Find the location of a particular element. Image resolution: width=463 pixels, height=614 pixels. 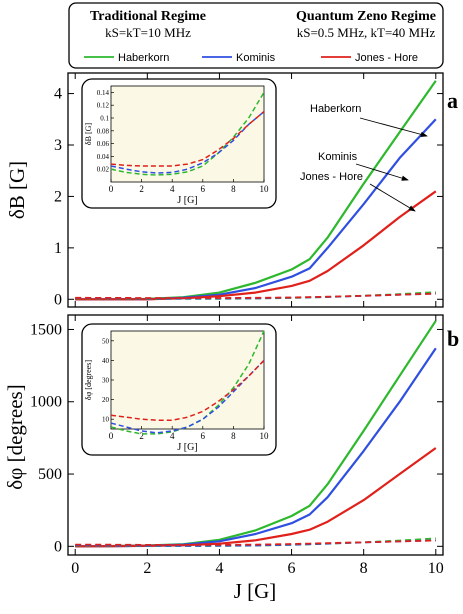

legend-entry-kominis: Kominis is located at coordinates (256, 58).